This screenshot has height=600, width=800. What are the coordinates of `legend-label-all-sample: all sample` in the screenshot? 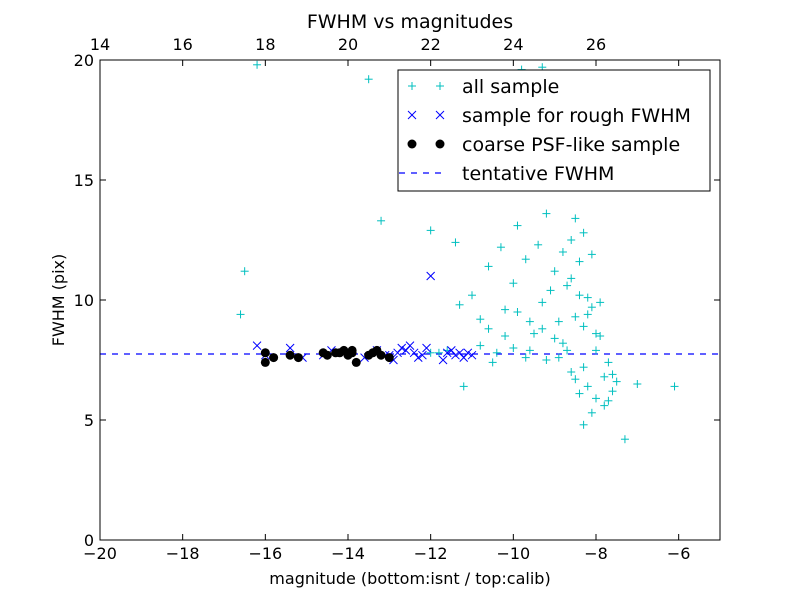 It's located at (510, 87).